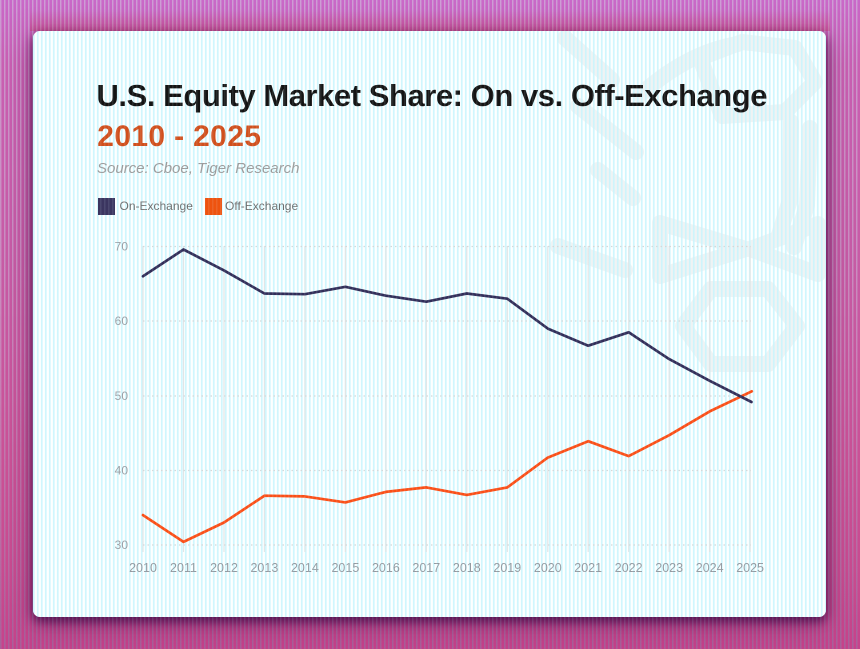  Describe the element at coordinates (122, 471) in the screenshot. I see `svg-text: 40` at that location.